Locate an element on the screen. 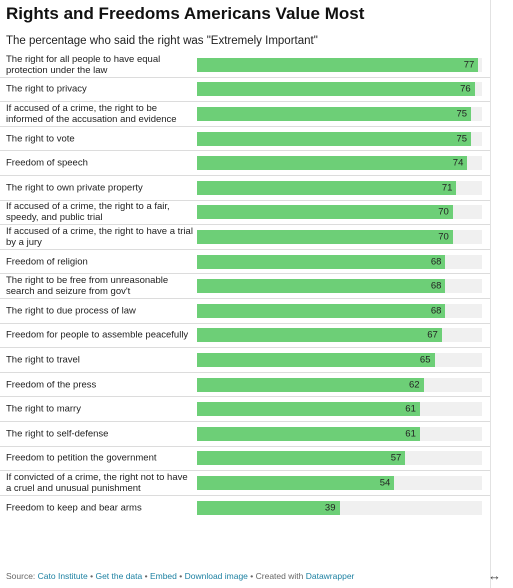 This screenshot has height=588, width=513. value-label: 67 is located at coordinates (432, 335).